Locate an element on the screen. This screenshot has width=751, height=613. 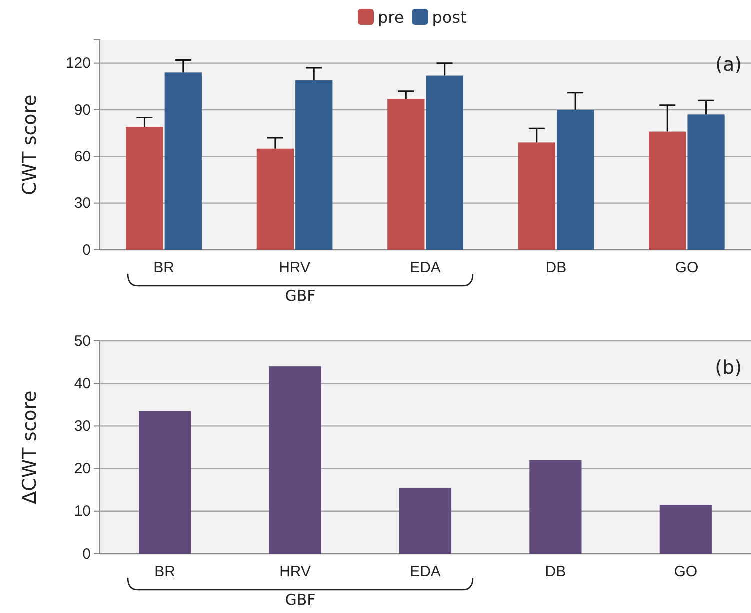
y-axis-title: CWT score is located at coordinates (30, 145).